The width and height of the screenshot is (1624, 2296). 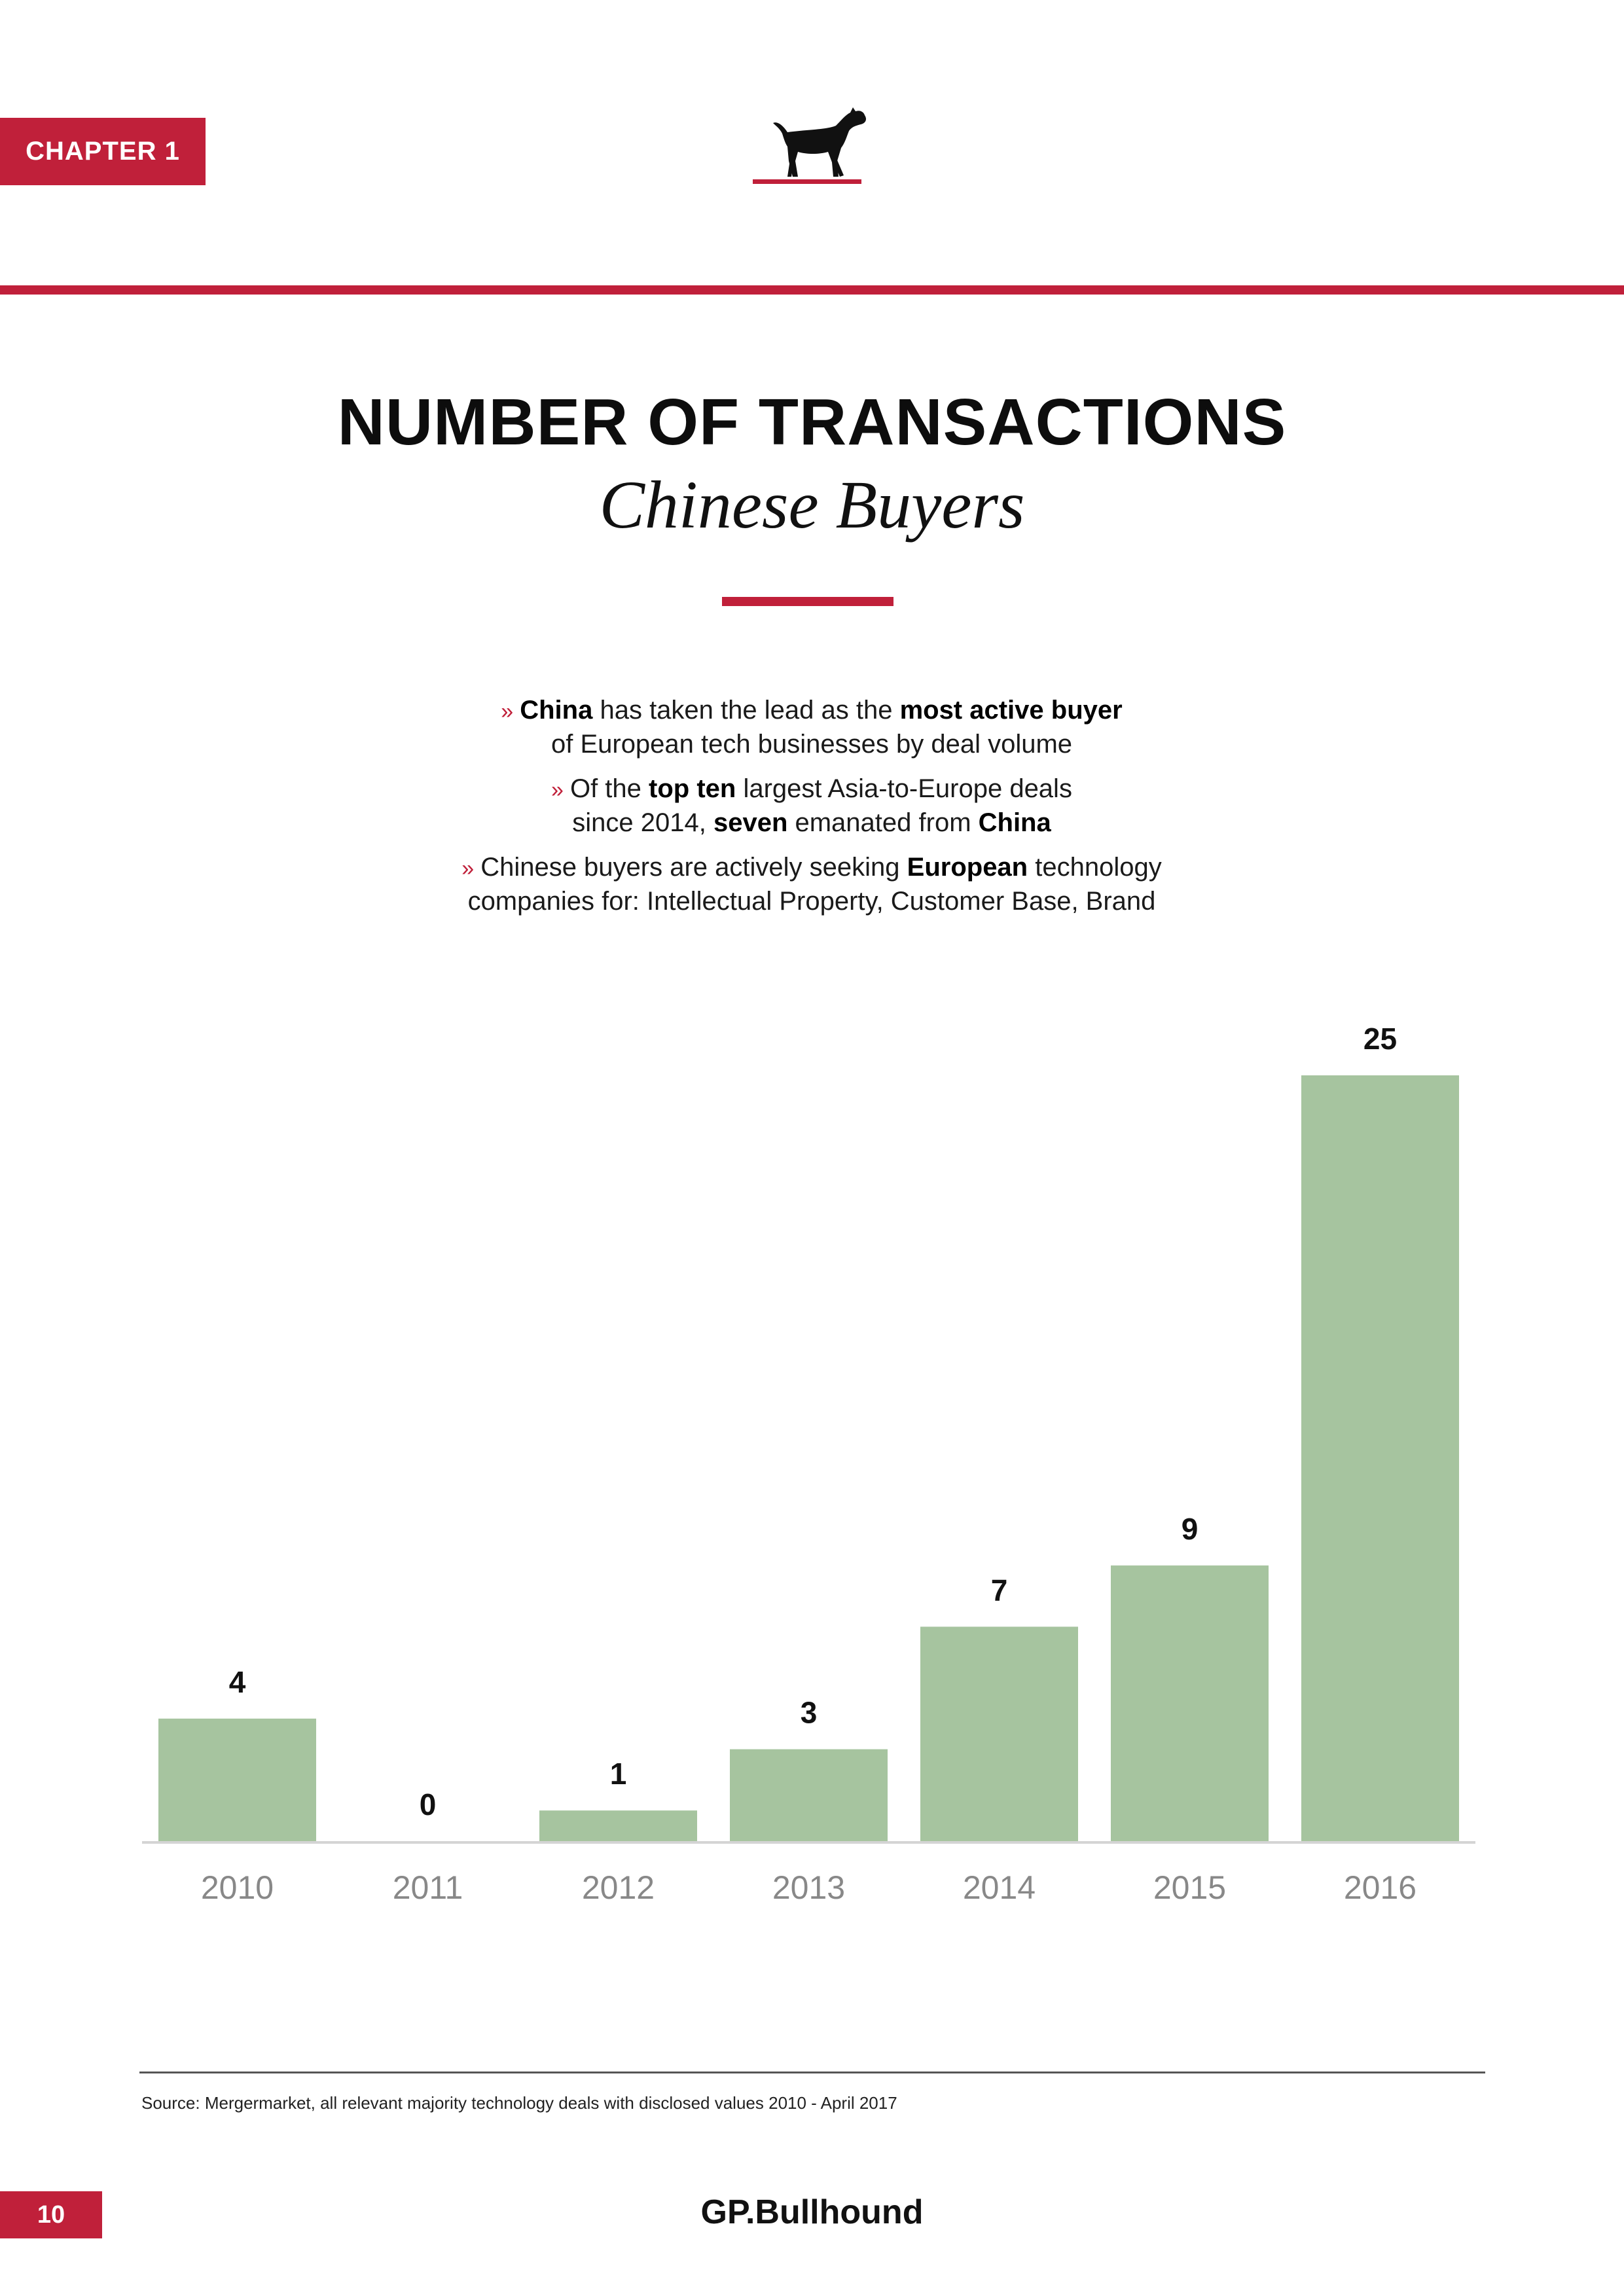 I want to click on key-point-line: since 2014, seven emanated from China, so click(x=811, y=822).